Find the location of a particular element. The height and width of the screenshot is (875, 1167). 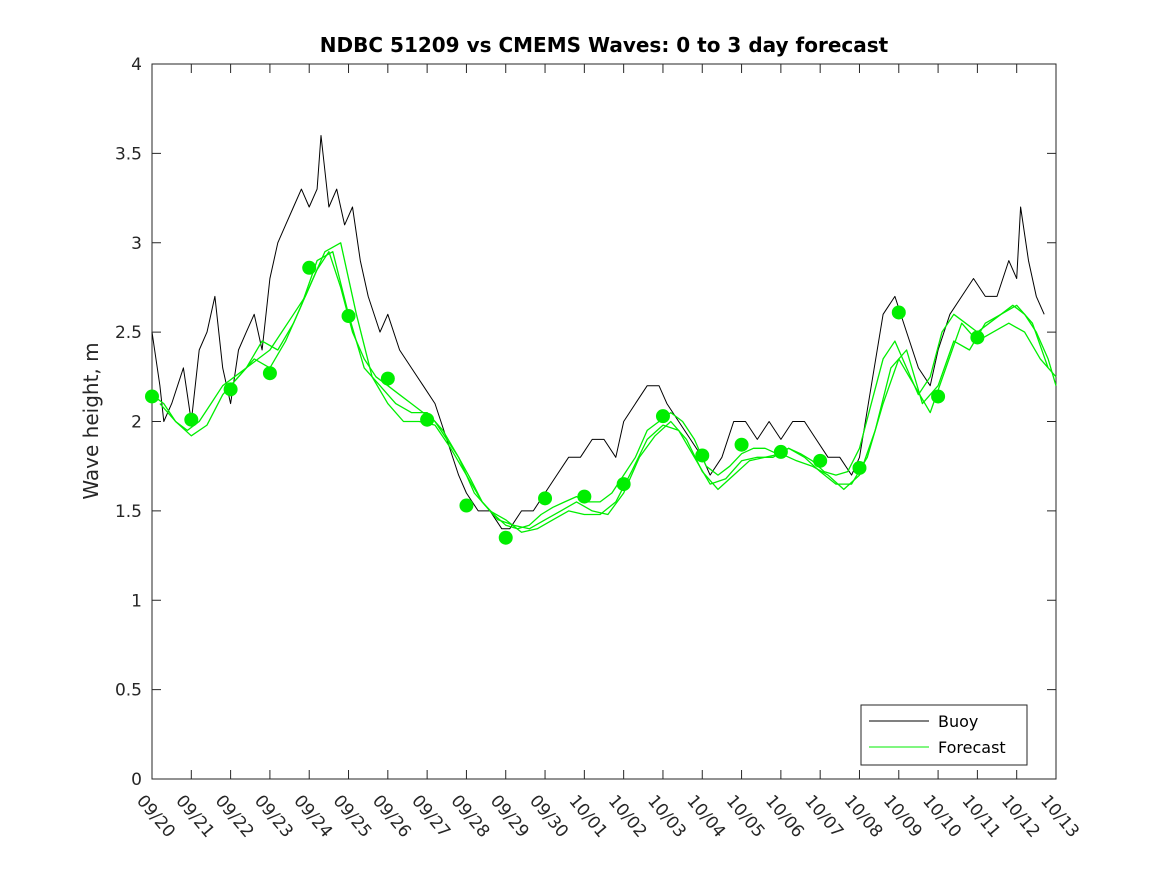

legend-forecast-label: Forecast is located at coordinates (972, 747).